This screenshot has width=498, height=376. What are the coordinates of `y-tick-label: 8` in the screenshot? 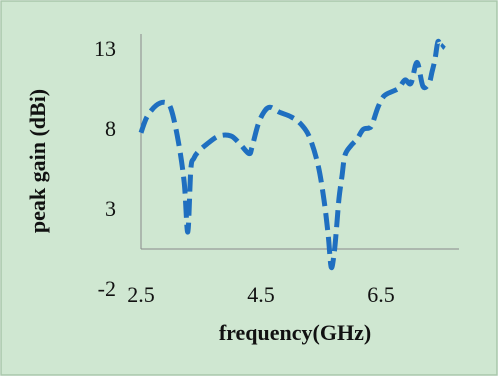 It's located at (110, 128).